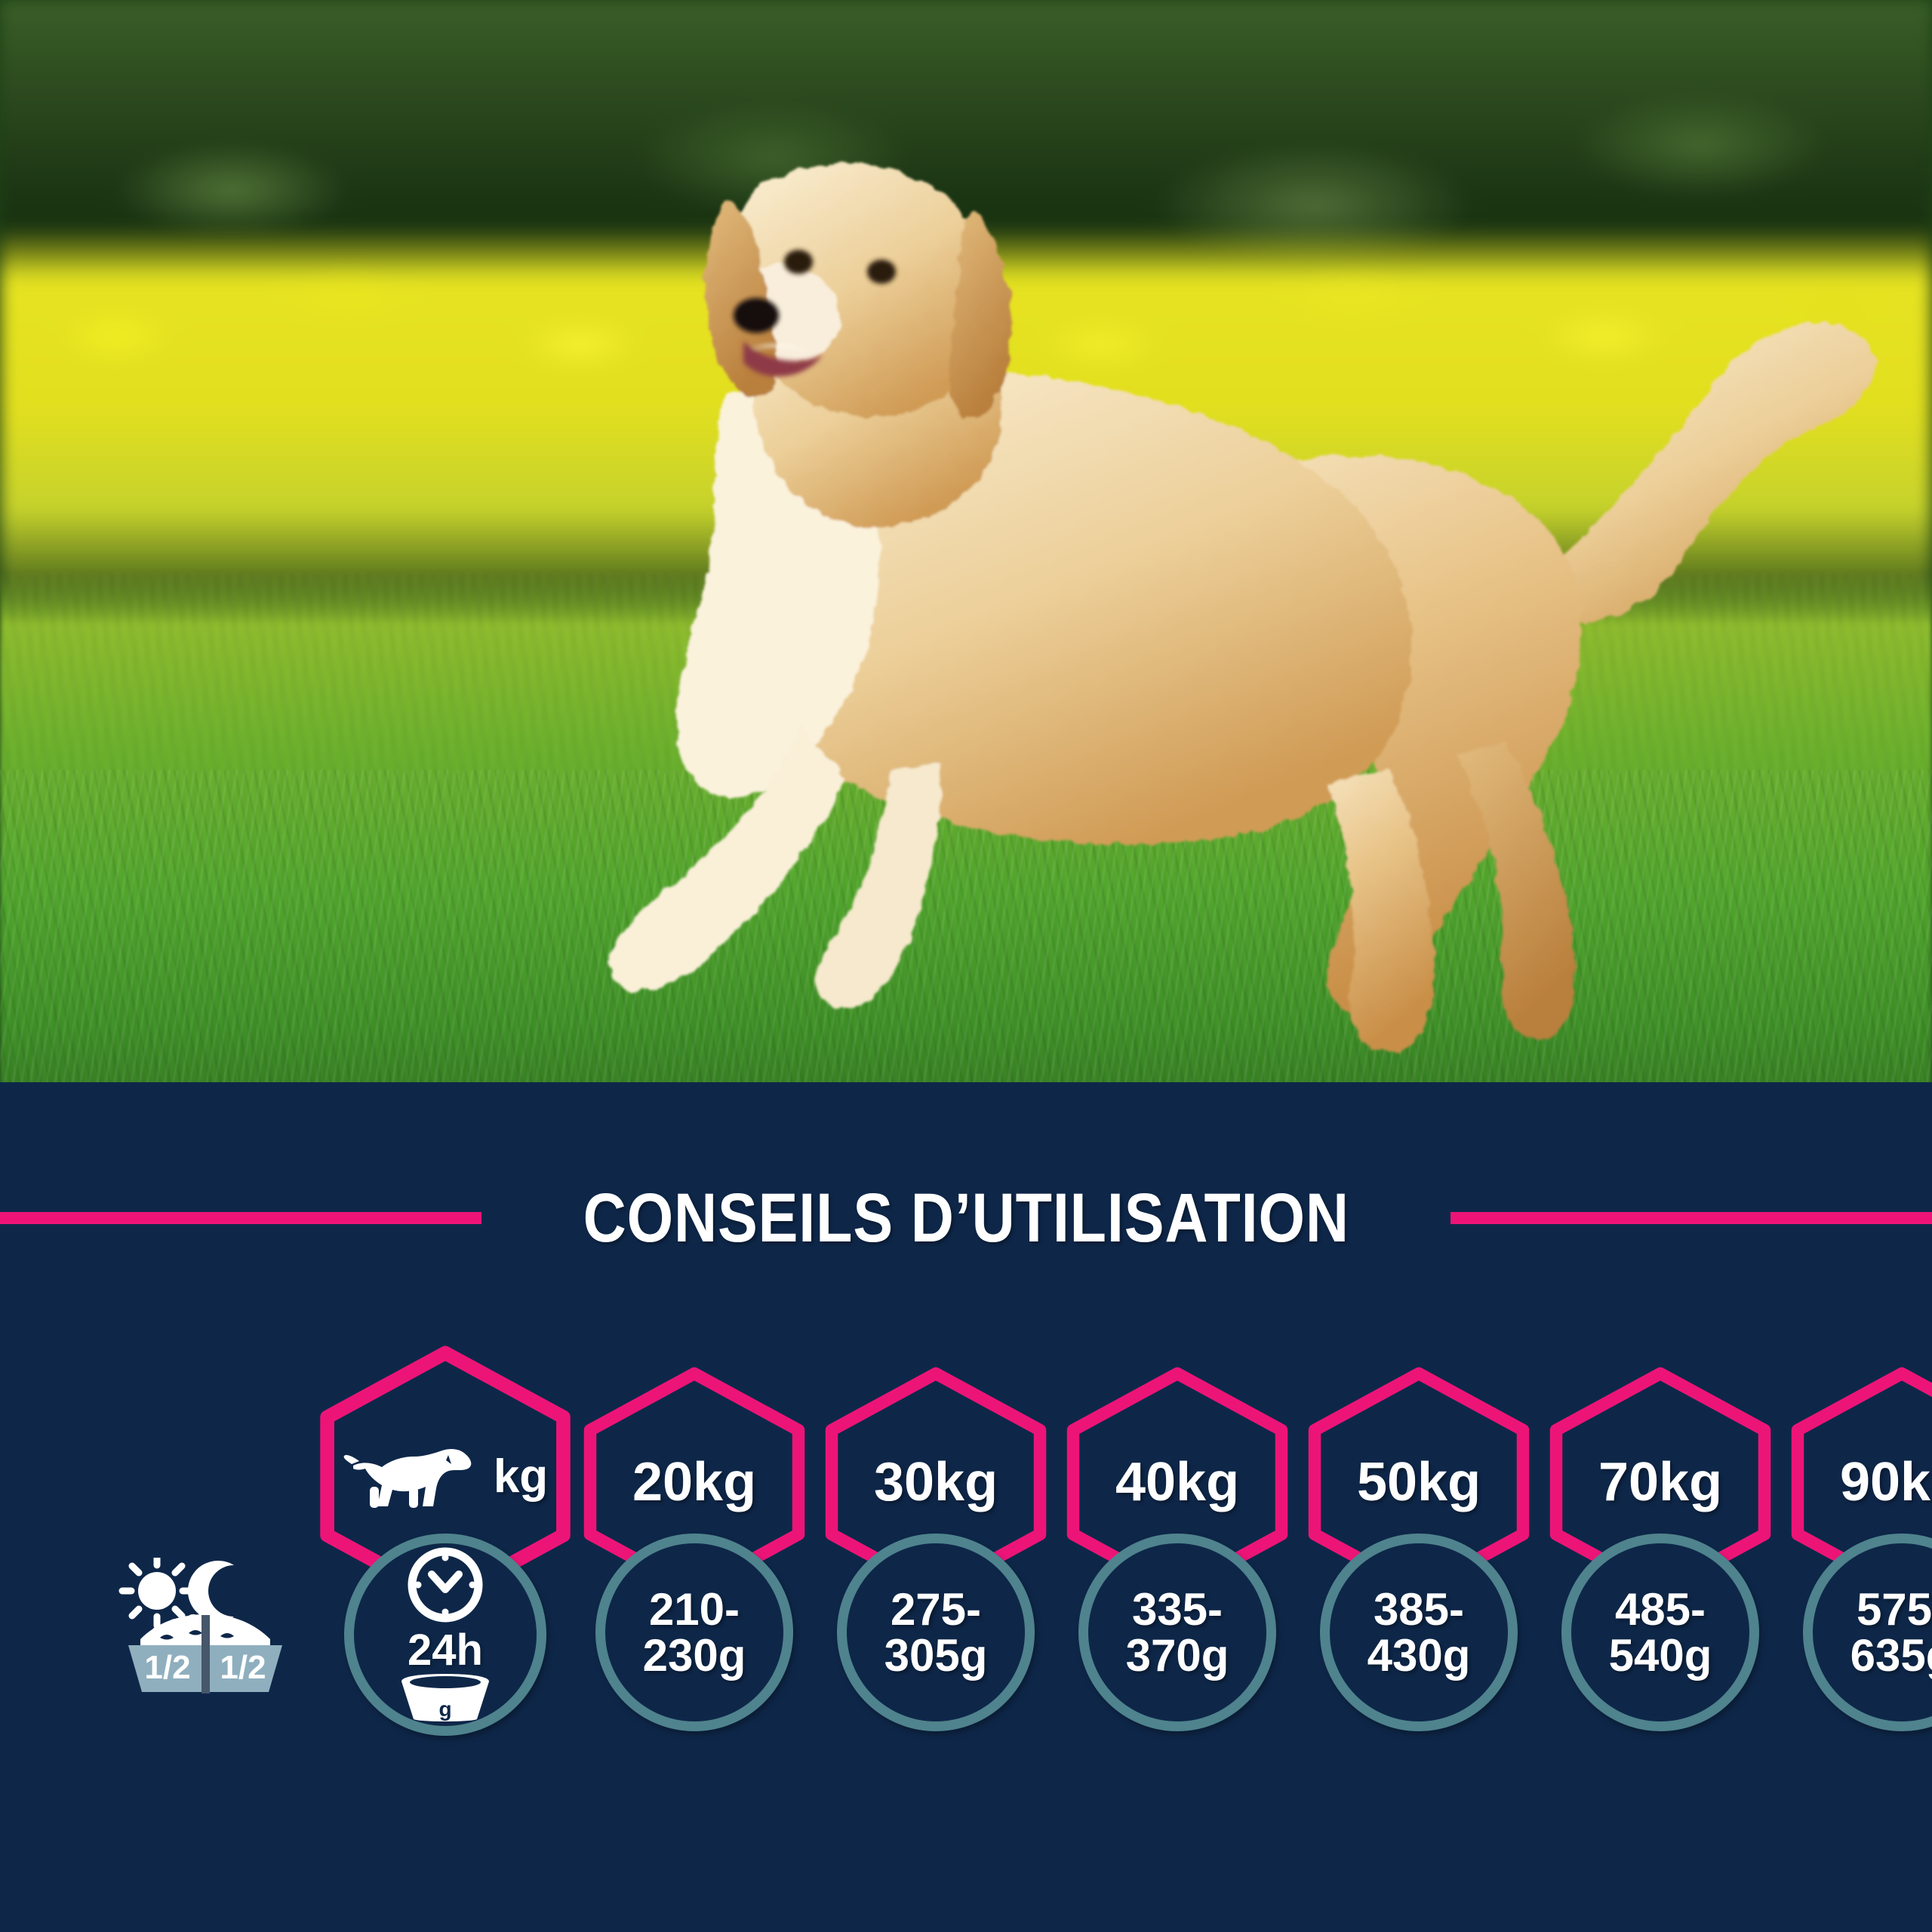 This screenshot has height=1932, width=1932. Describe the element at coordinates (240, 1218) in the screenshot. I see `title-rule-left` at that location.